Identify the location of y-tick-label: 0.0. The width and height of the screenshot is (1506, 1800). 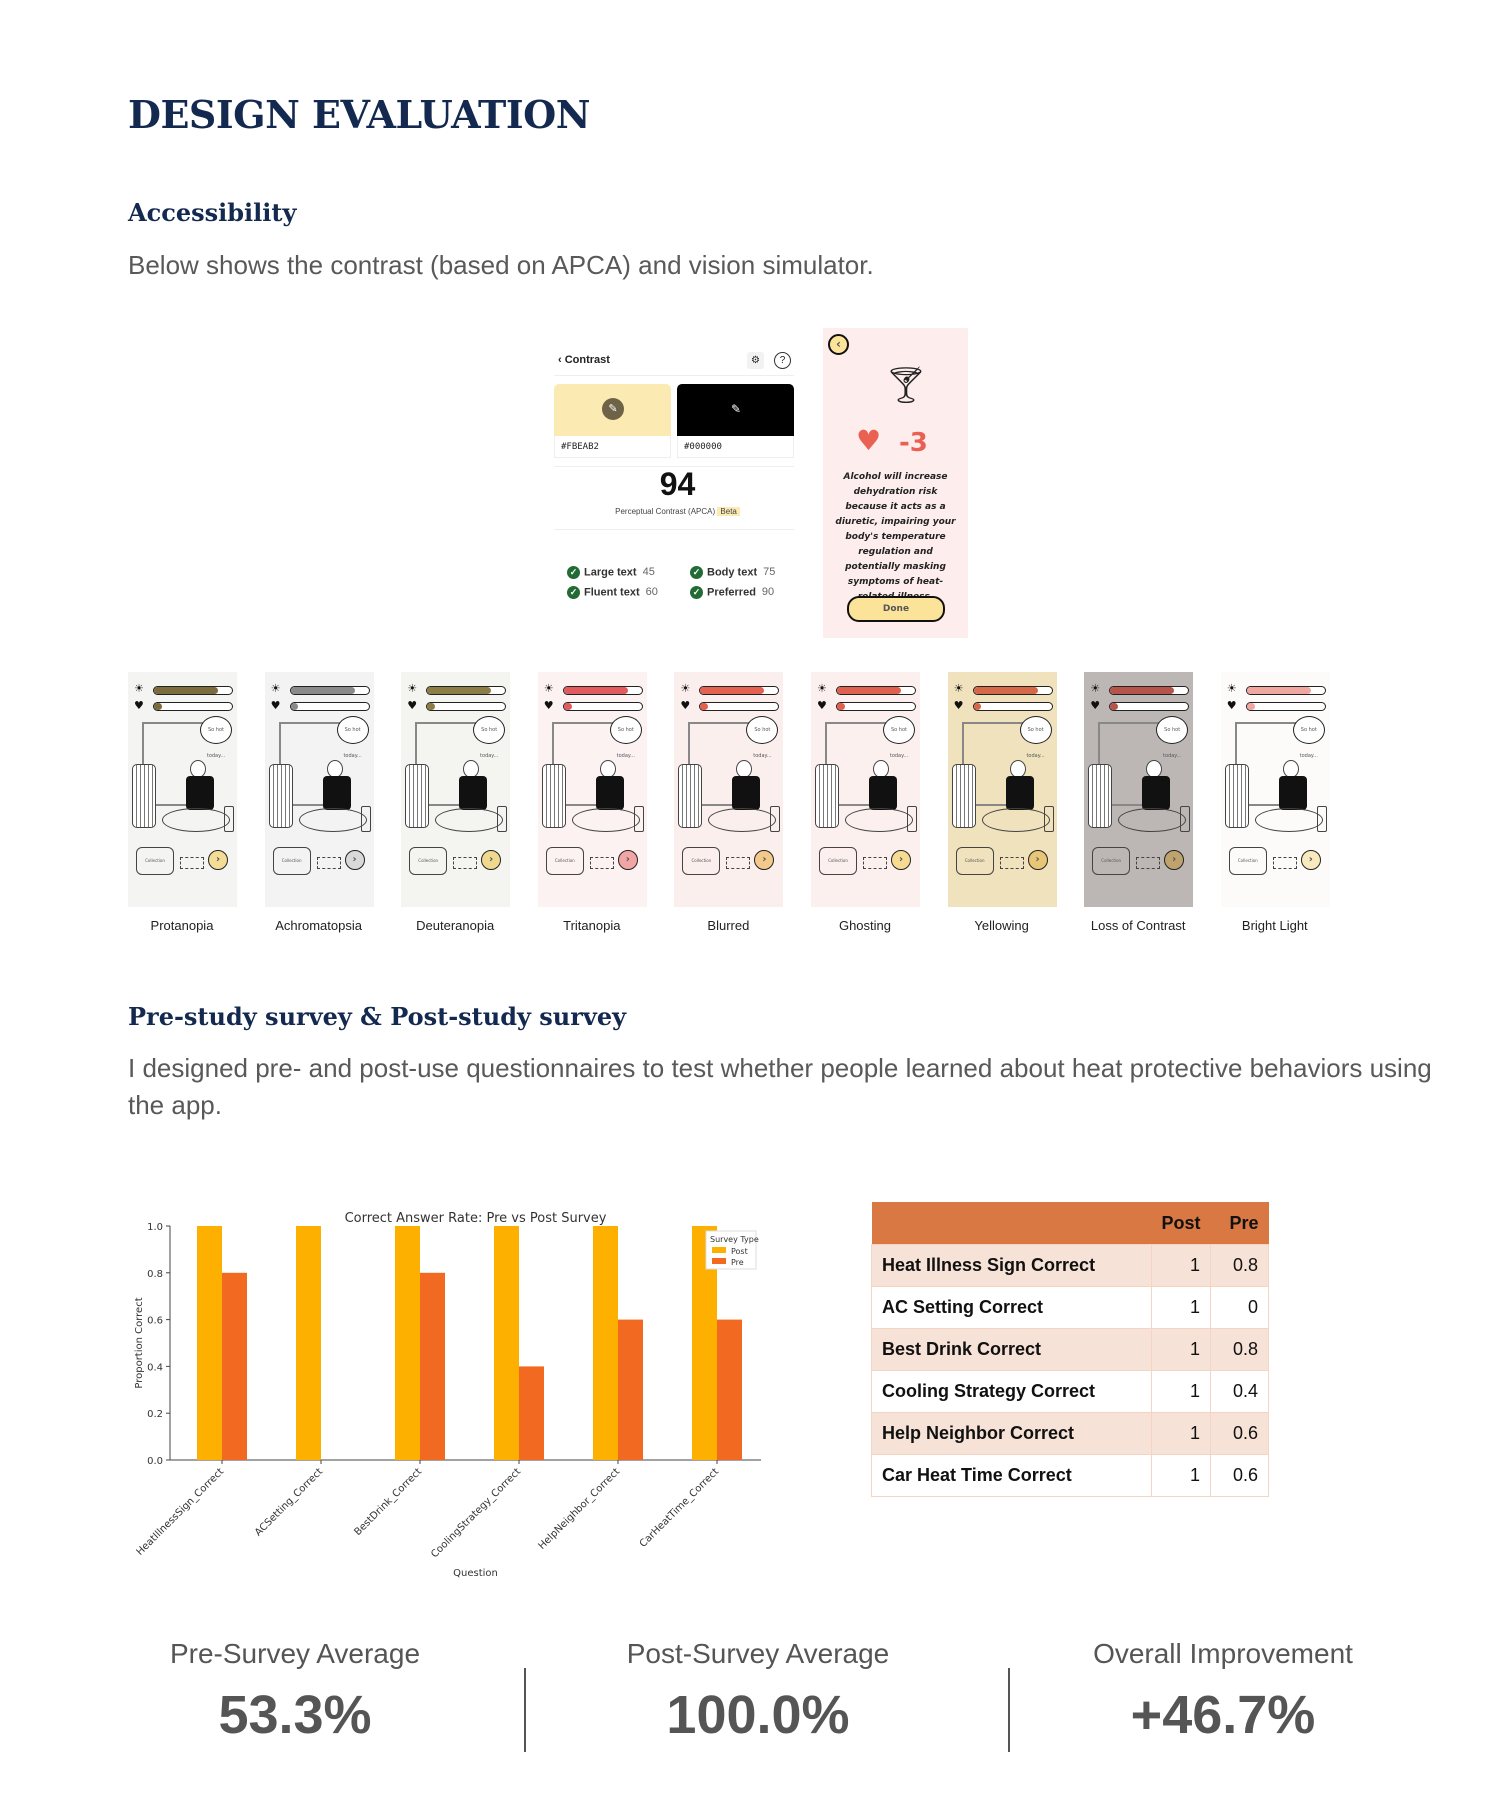
(155, 1461).